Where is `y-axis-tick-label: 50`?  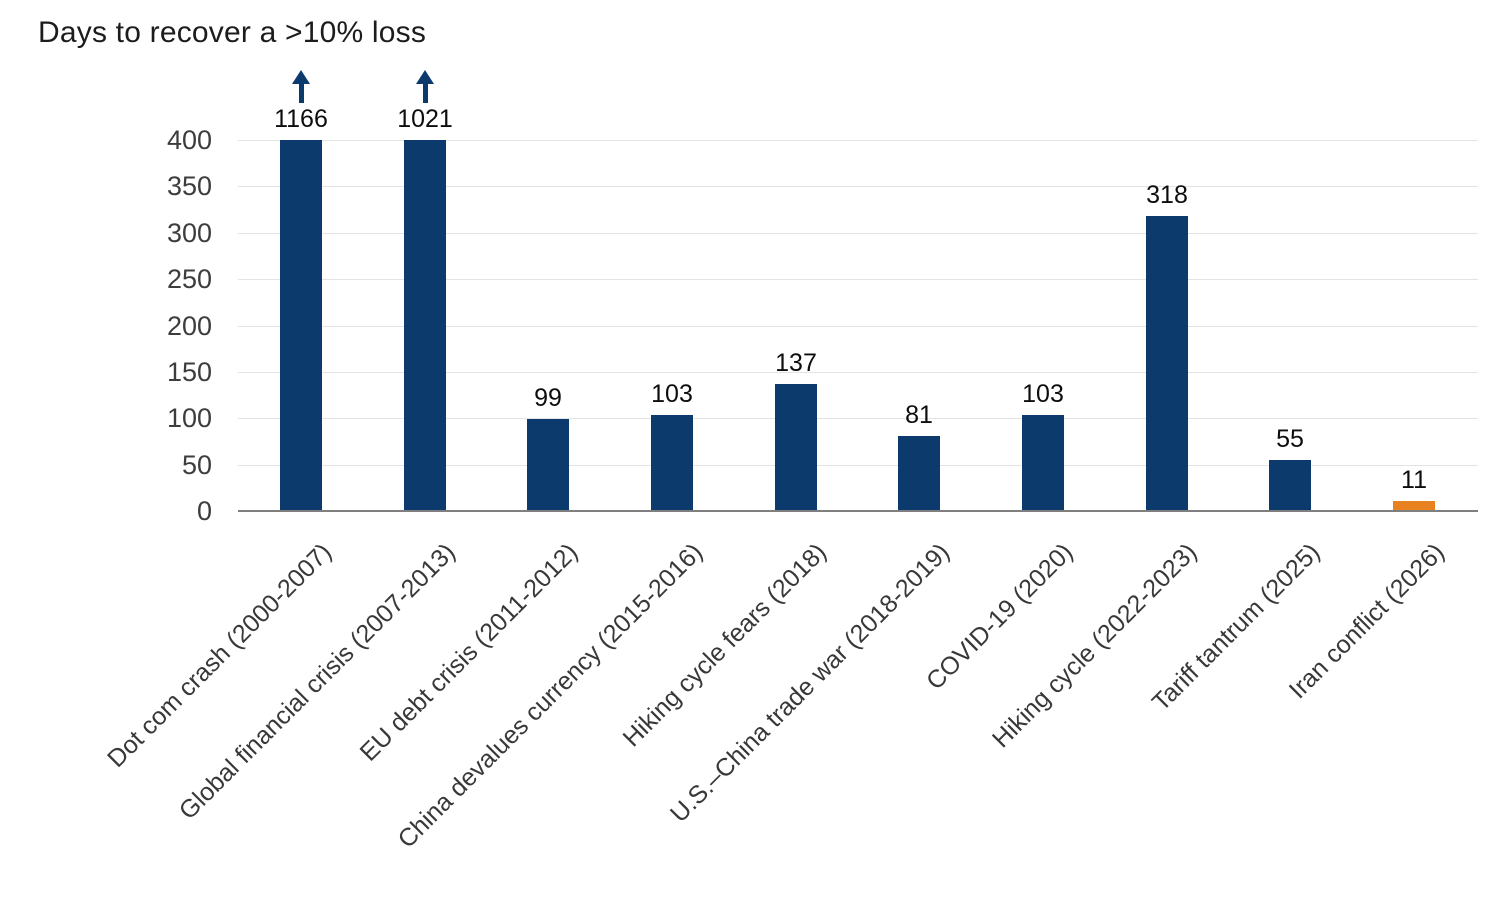
y-axis-tick-label: 50 is located at coordinates (196, 465).